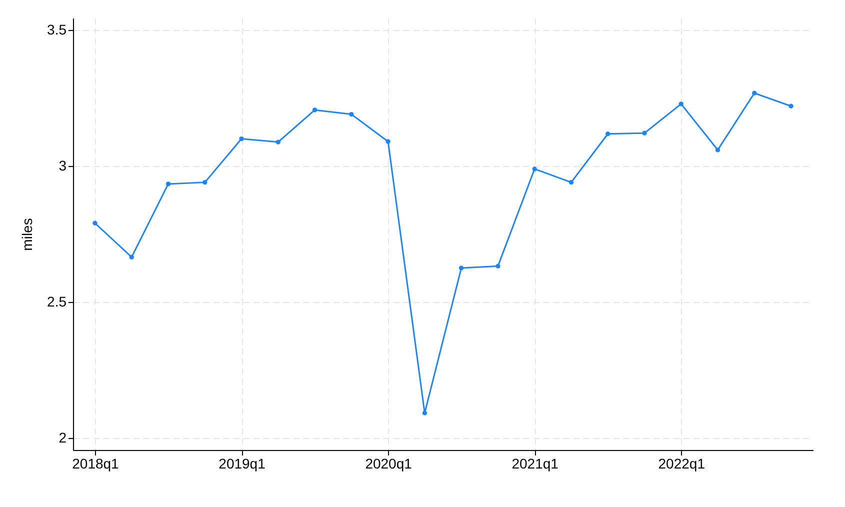  I want to click on y-tick-label: 3.5, so click(57, 29).